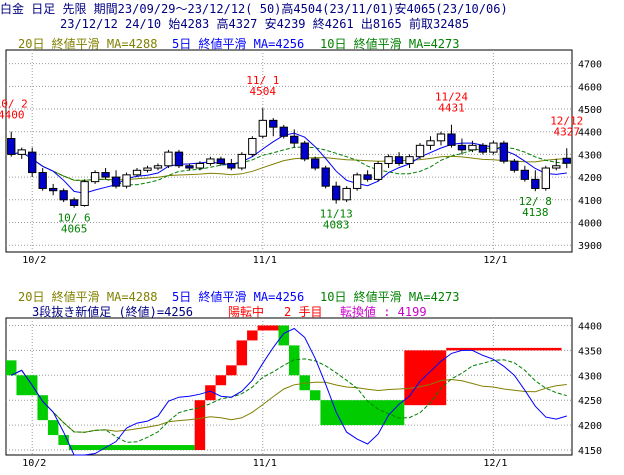 The height and width of the screenshot is (475, 624). Describe the element at coordinates (265, 463) in the screenshot. I see `tlb-date-tick-label: 11/1` at that location.